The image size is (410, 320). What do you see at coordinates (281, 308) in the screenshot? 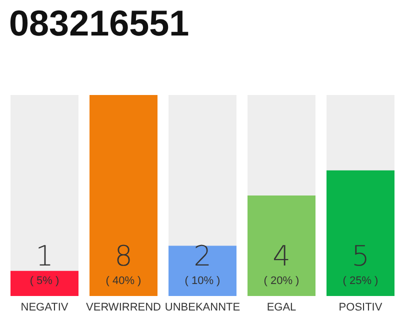
I see `x-tick-label: EGAL` at bounding box center [281, 308].